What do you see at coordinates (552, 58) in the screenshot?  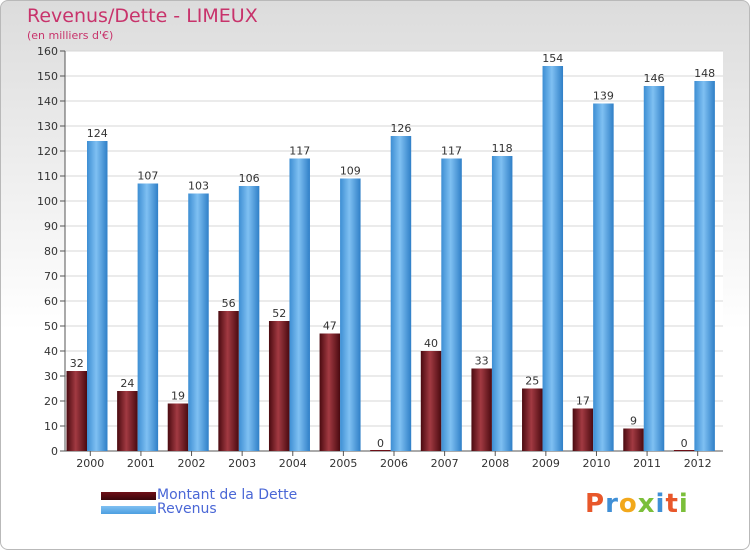 I see `data-label-revenus-2009: 154` at bounding box center [552, 58].